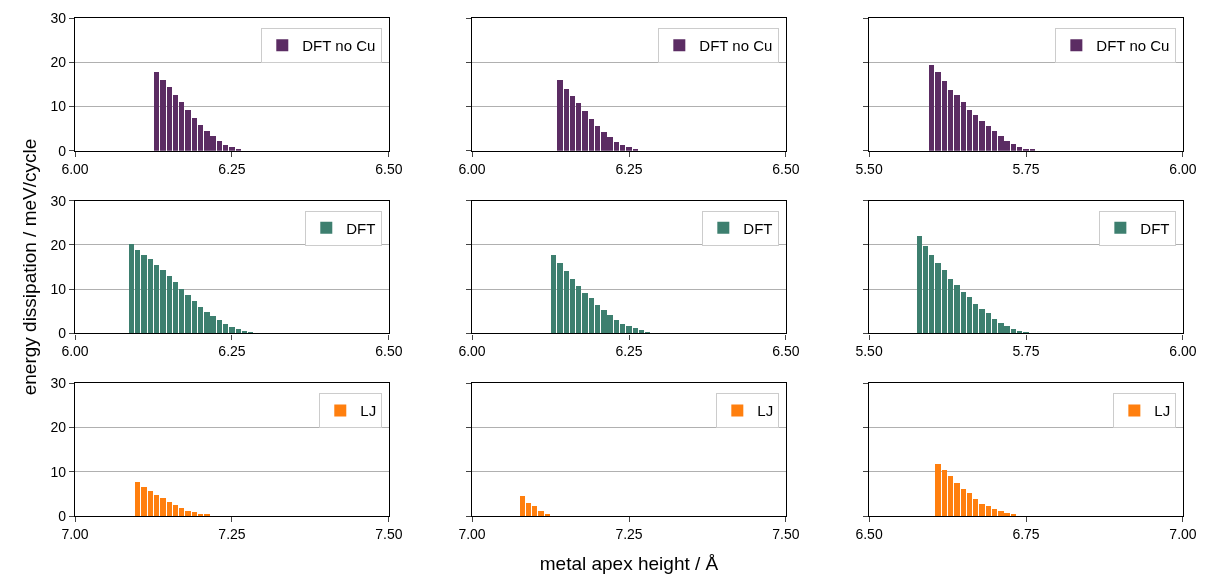 The image size is (1207, 580). What do you see at coordinates (629, 563) in the screenshot?
I see `x-axis-title: metal apex height / Å` at bounding box center [629, 563].